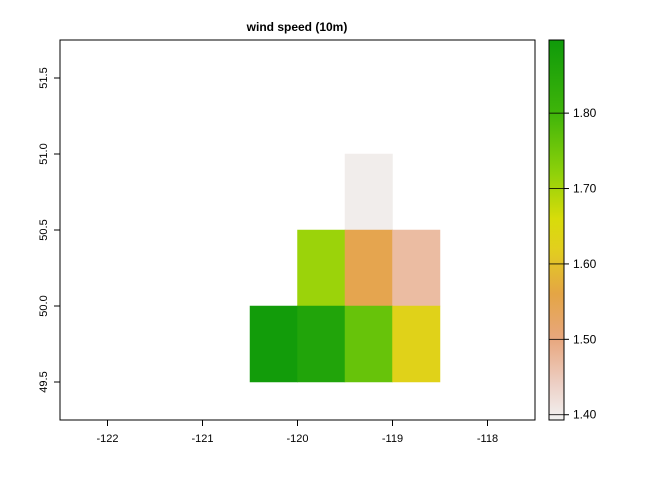  What do you see at coordinates (44, 153) in the screenshot?
I see `y-tick-label: 51.0` at bounding box center [44, 153].